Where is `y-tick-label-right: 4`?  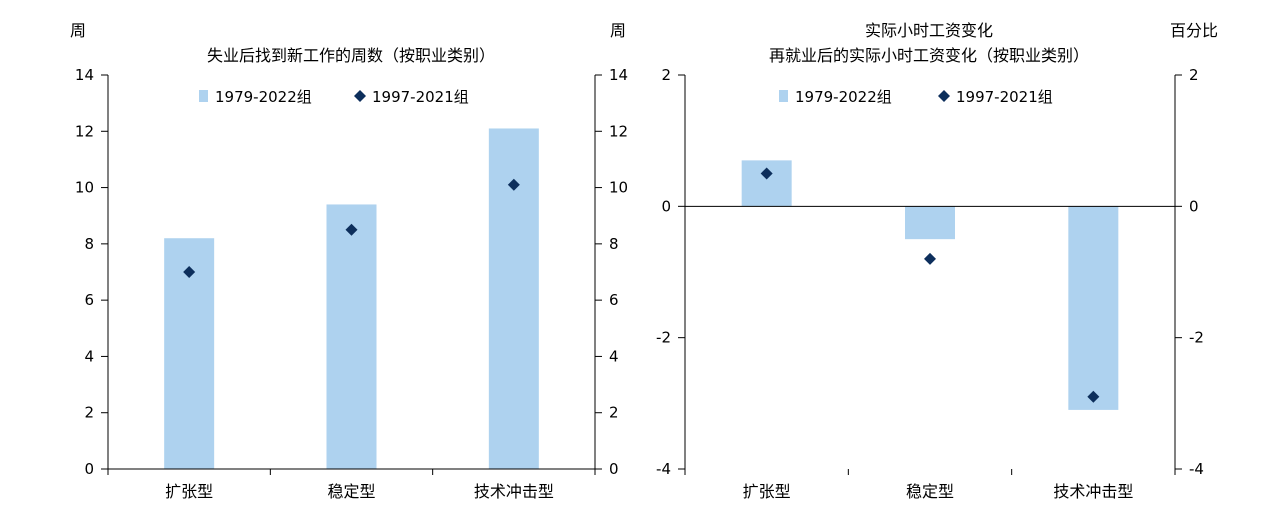 y-tick-label-right: 4 is located at coordinates (614, 356).